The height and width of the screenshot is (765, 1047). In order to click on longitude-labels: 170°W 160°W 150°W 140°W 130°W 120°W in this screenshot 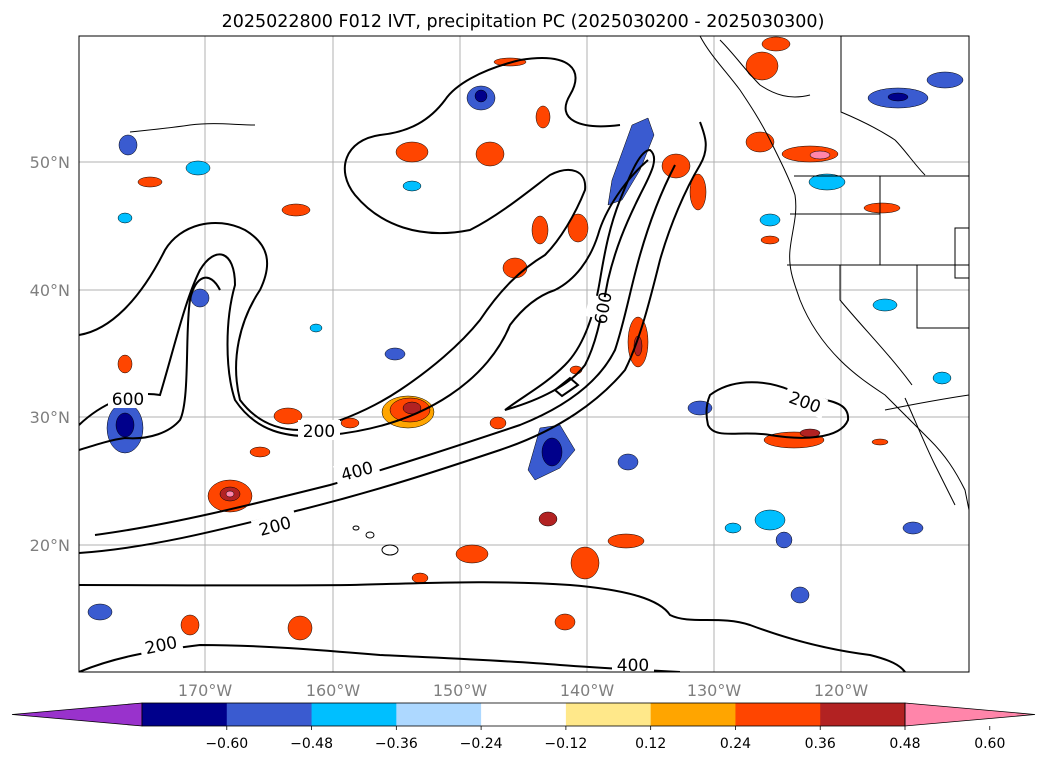, I will do `click(523, 690)`.